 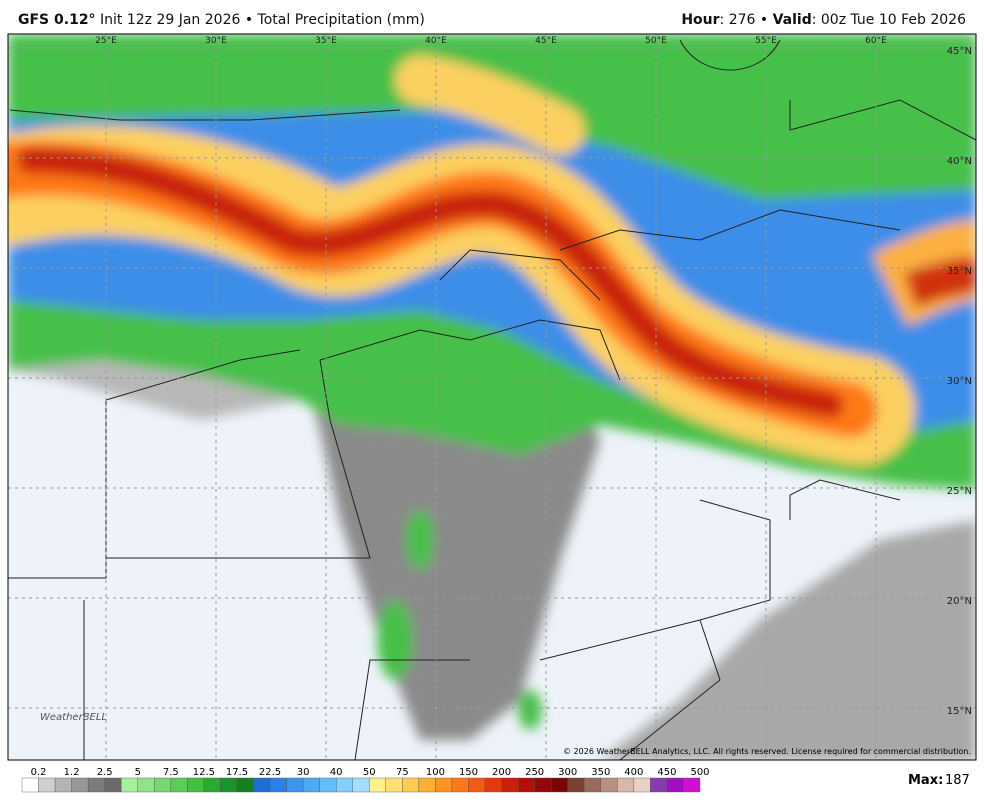 What do you see at coordinates (876, 41) in the screenshot?
I see `lon-label: 60°E` at bounding box center [876, 41].